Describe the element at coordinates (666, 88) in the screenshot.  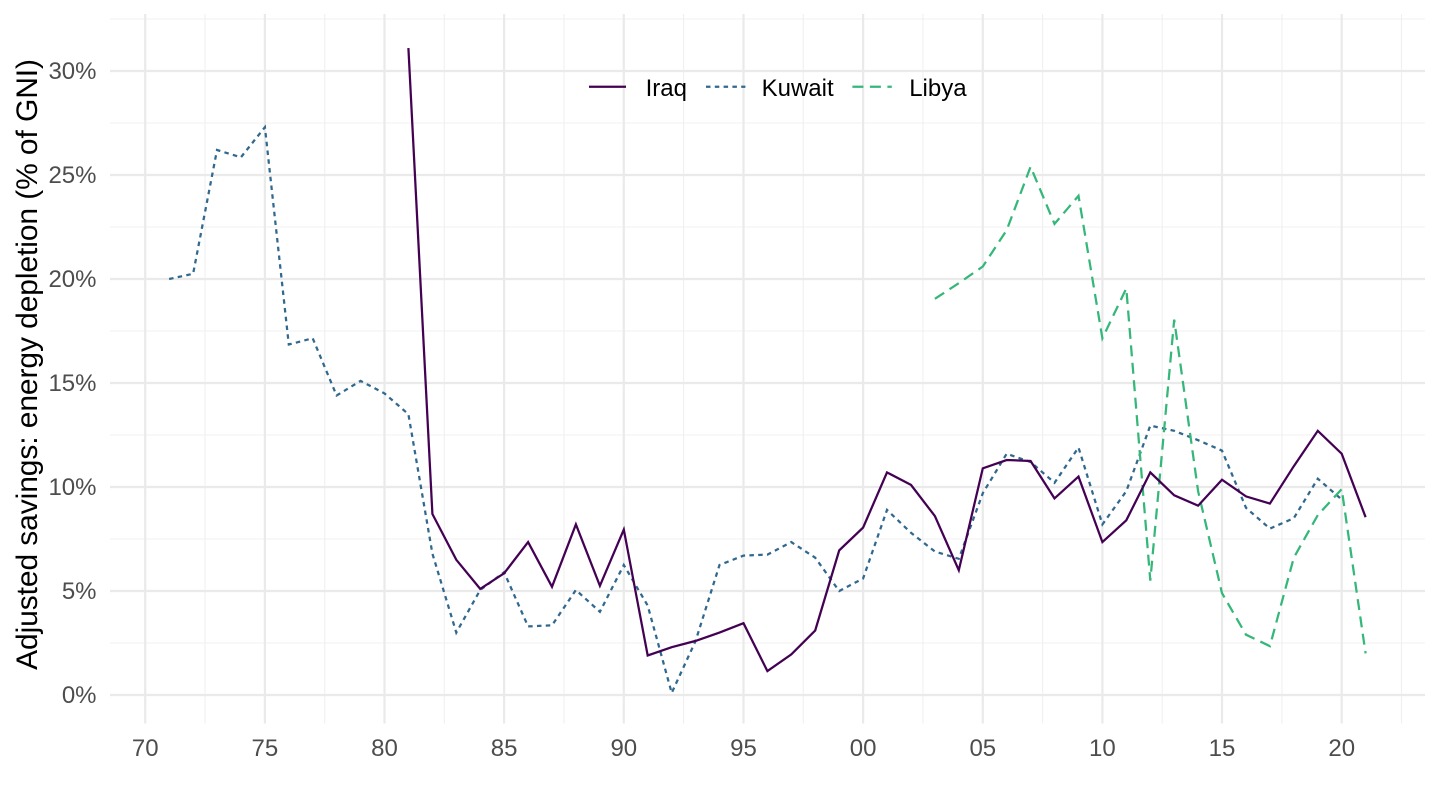
I see `svg-text: Iraq` at that location.